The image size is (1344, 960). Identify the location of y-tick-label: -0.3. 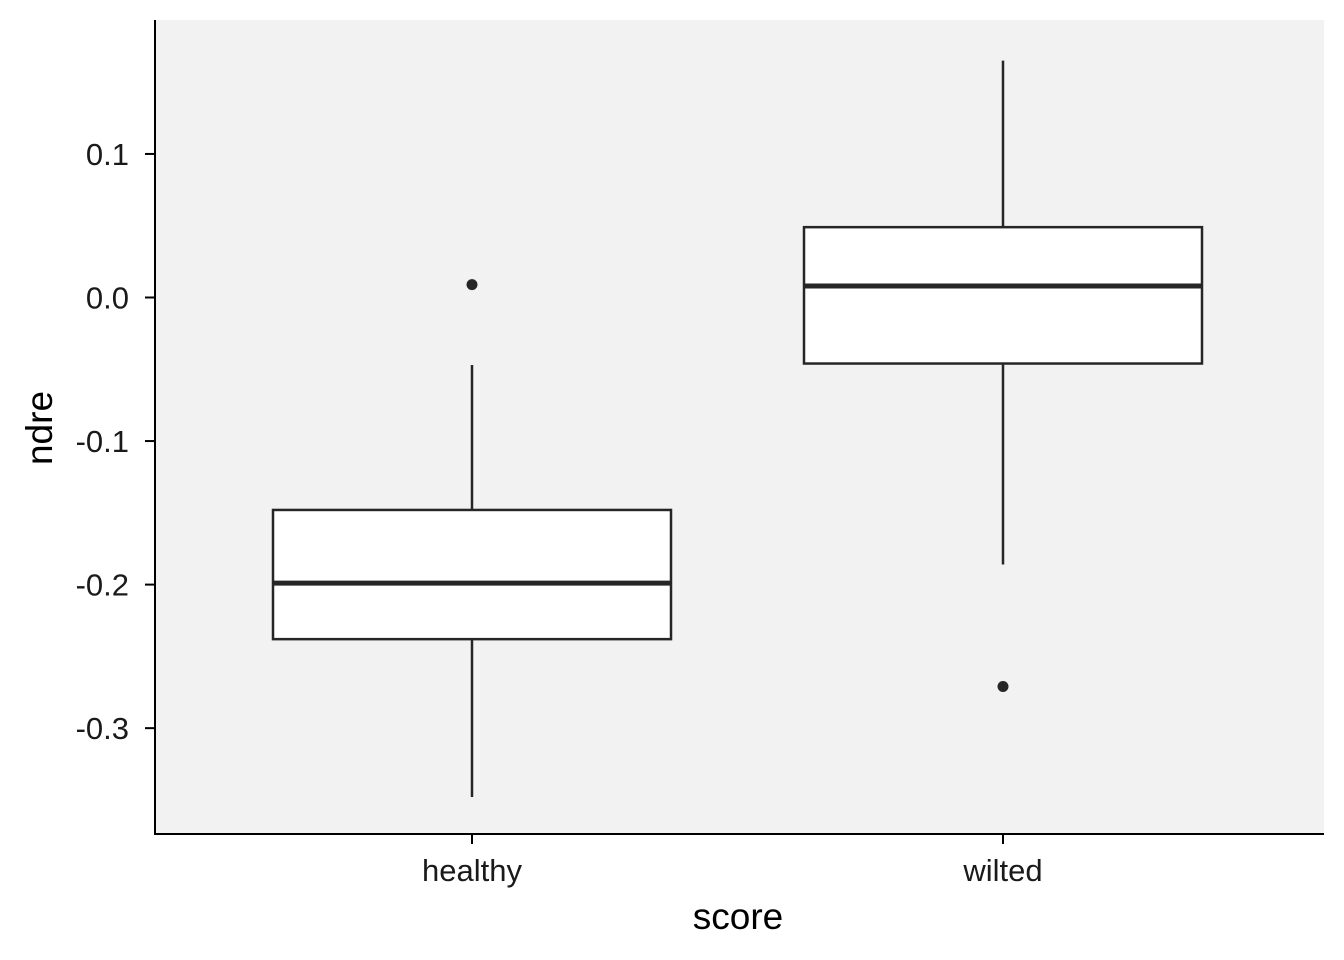
(102, 728).